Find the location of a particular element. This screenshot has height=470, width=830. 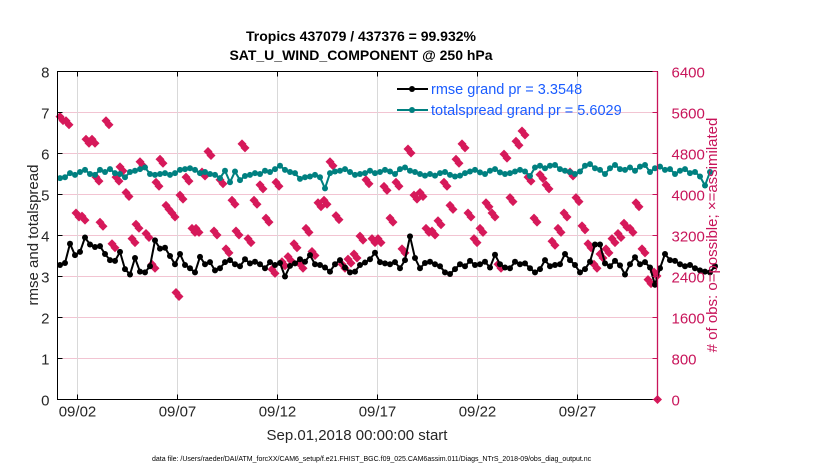

x-tick-label: 09/22 is located at coordinates (478, 412).